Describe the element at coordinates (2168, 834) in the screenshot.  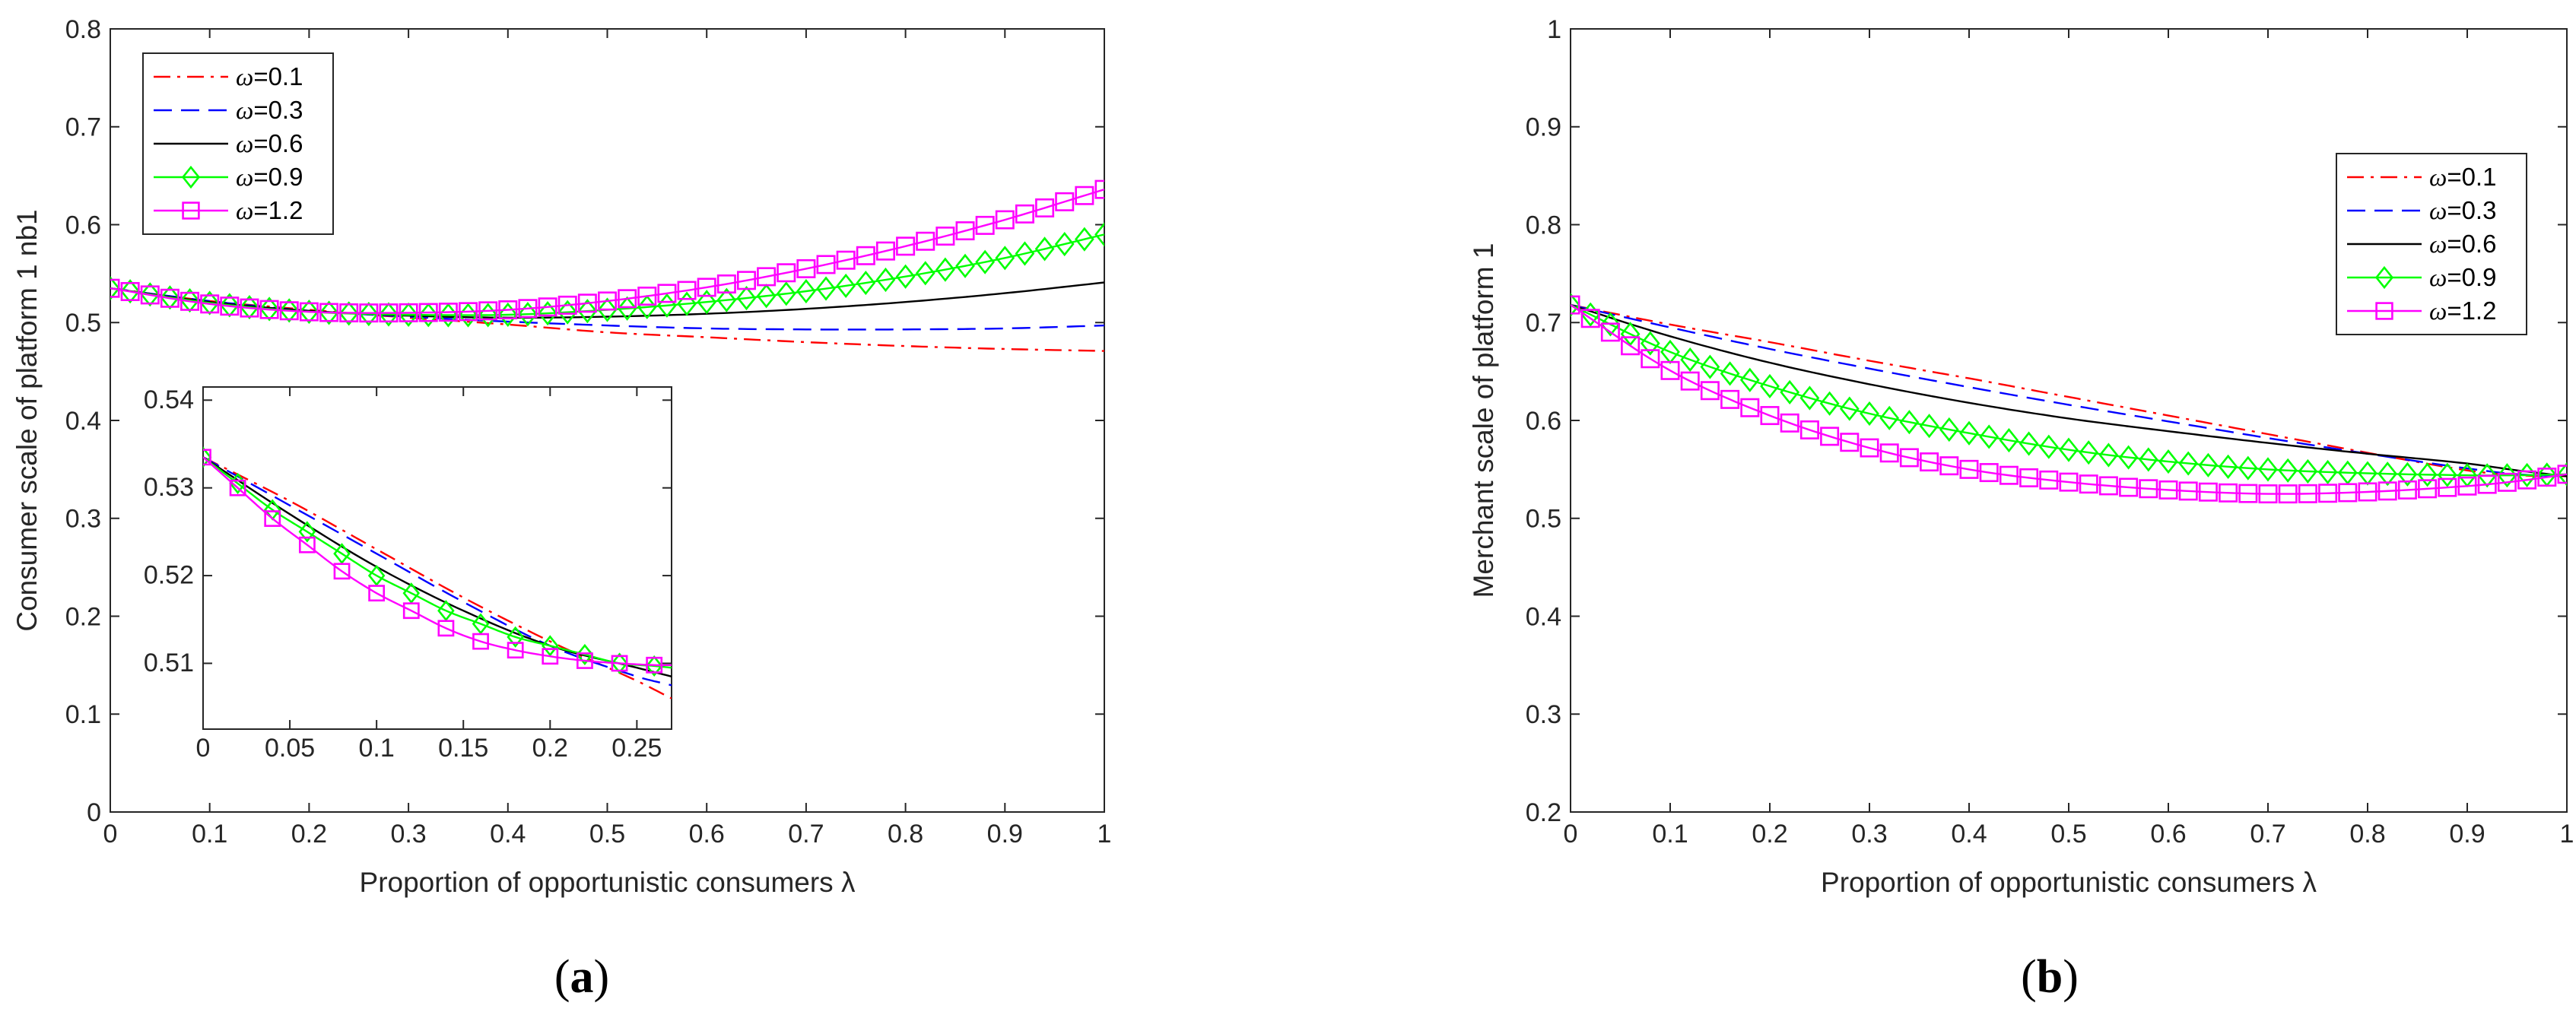
I see `chart-b-xtick-label: 0.6` at that location.